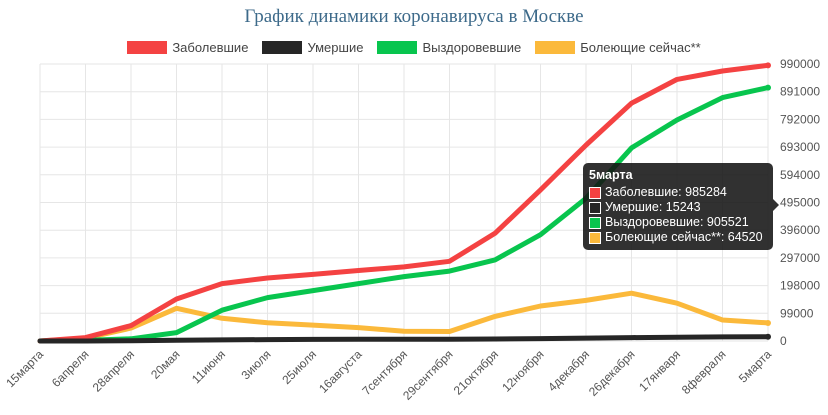 The height and width of the screenshot is (415, 828). Describe the element at coordinates (783, 341) in the screenshot. I see `y-tick-label: 0` at that location.